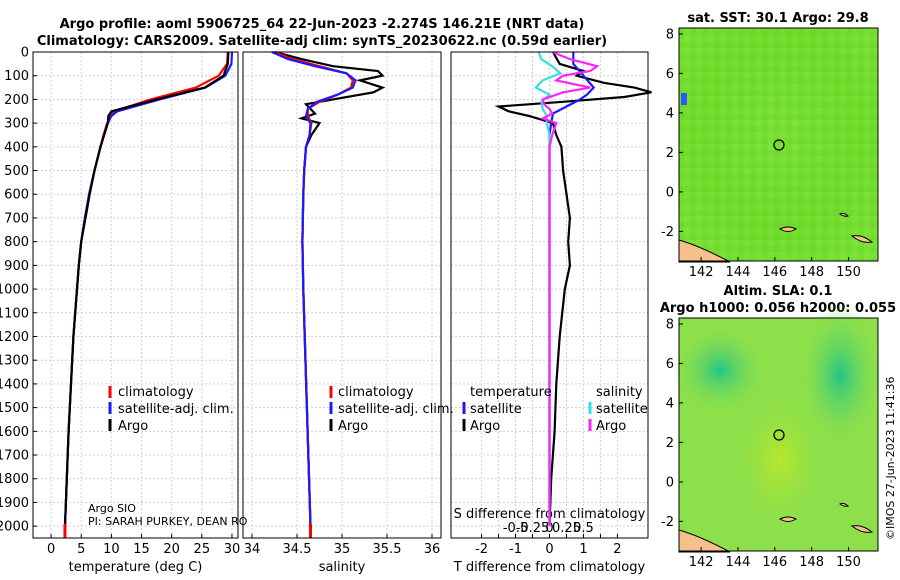  What do you see at coordinates (549, 528) in the screenshot?
I see `x-tick-label-salinity: 0` at bounding box center [549, 528].